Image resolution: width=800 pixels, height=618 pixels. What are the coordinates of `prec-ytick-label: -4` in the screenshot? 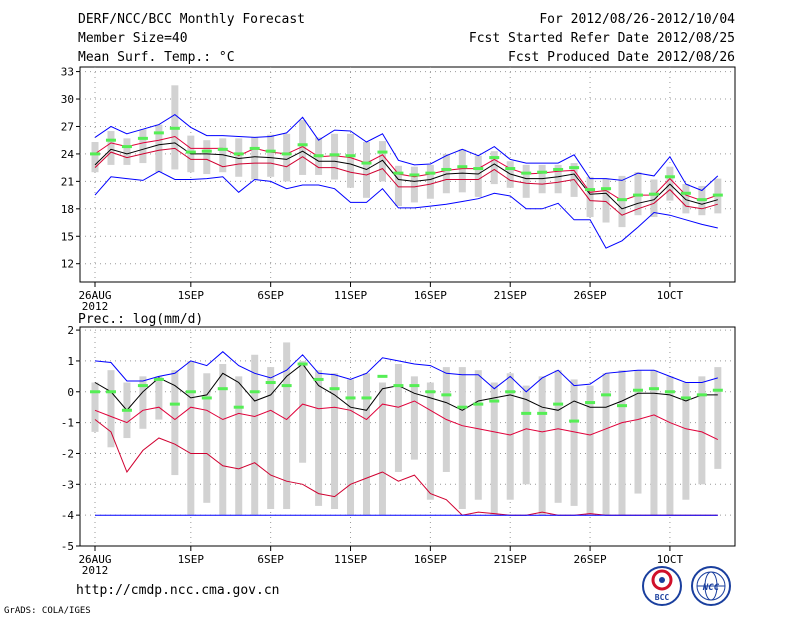 It's located at (68, 515).